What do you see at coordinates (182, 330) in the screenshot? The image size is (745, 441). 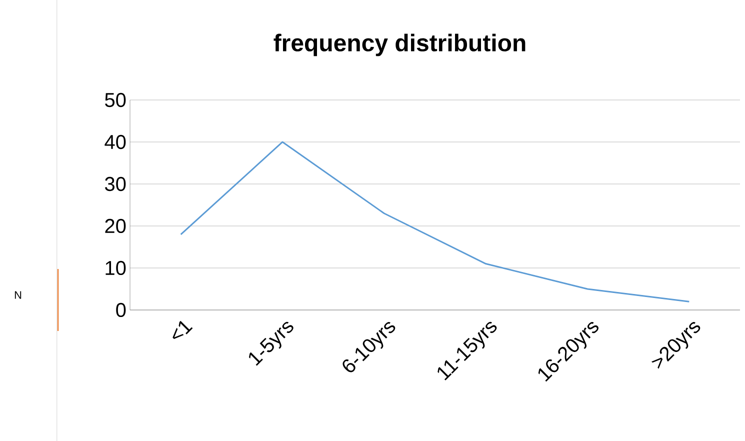 I see `x-tick-label: <1` at bounding box center [182, 330].